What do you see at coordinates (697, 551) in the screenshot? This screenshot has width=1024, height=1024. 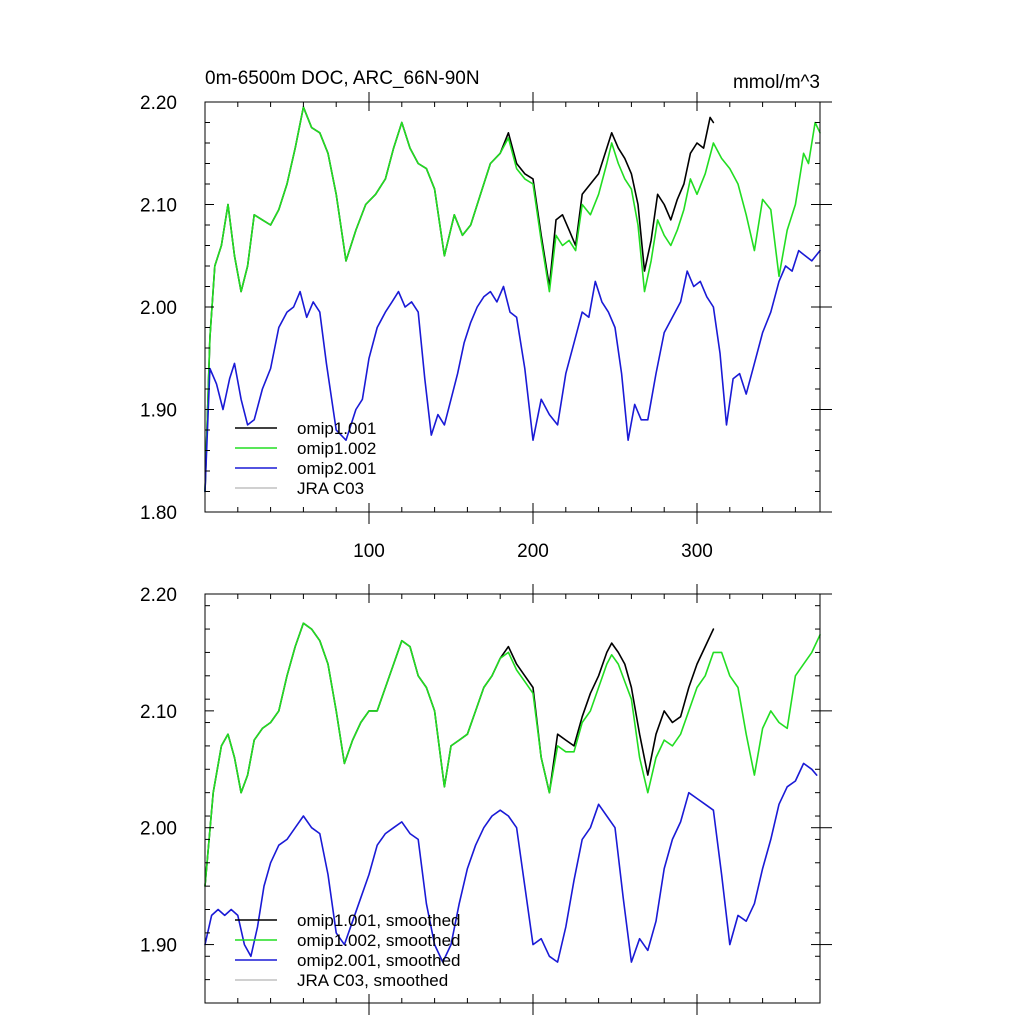 I see `x-tick-label: 300` at bounding box center [697, 551].